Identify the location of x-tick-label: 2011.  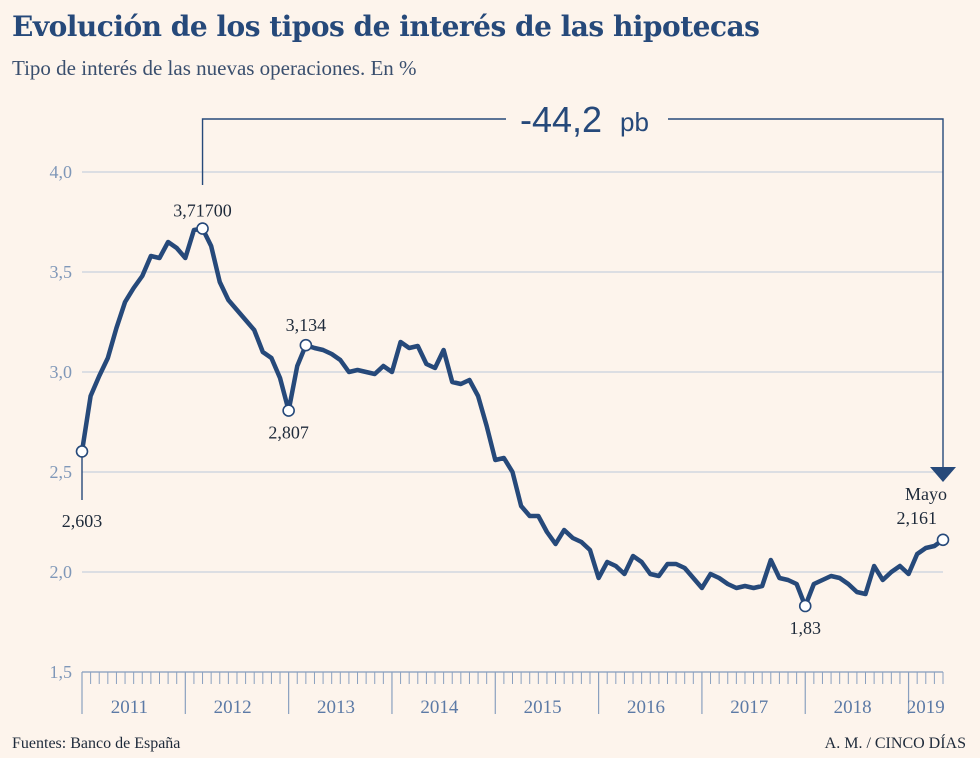
(129, 707).